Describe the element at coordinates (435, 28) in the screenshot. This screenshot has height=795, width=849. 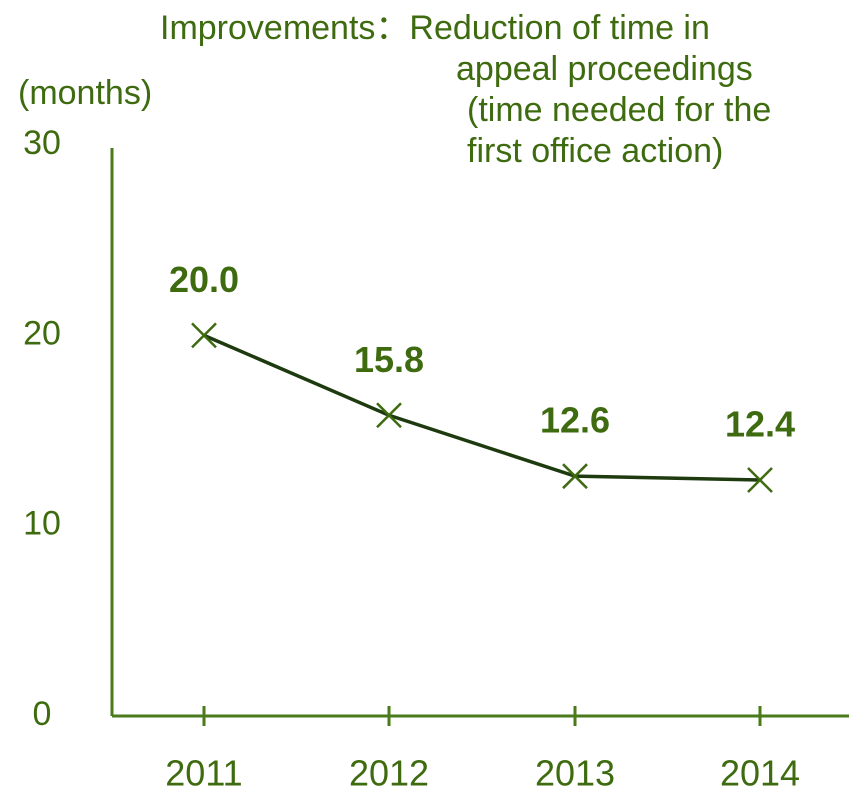
I see `chart-title: Improvements：Reduction of time in` at that location.